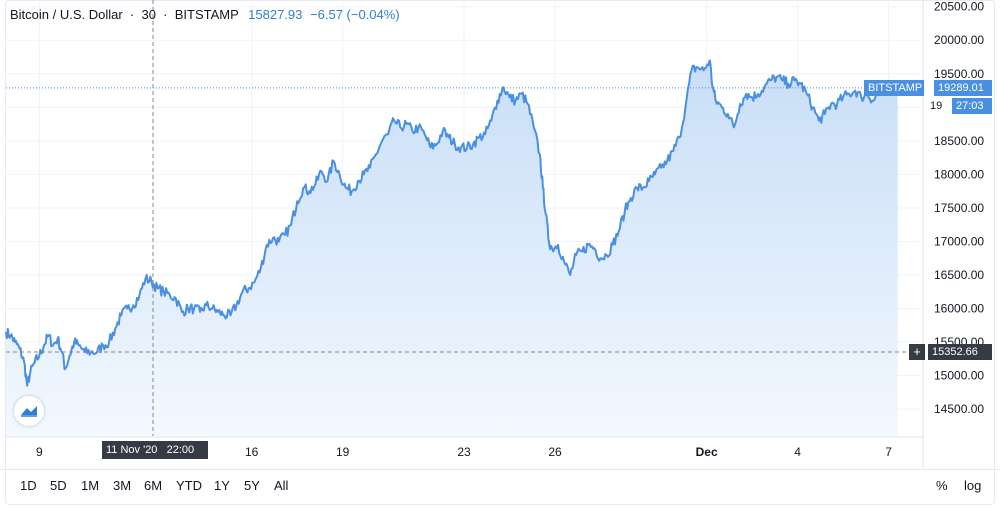 The height and width of the screenshot is (508, 1000). What do you see at coordinates (959, 241) in the screenshot?
I see `y-tick-label: 17000.00` at bounding box center [959, 241].